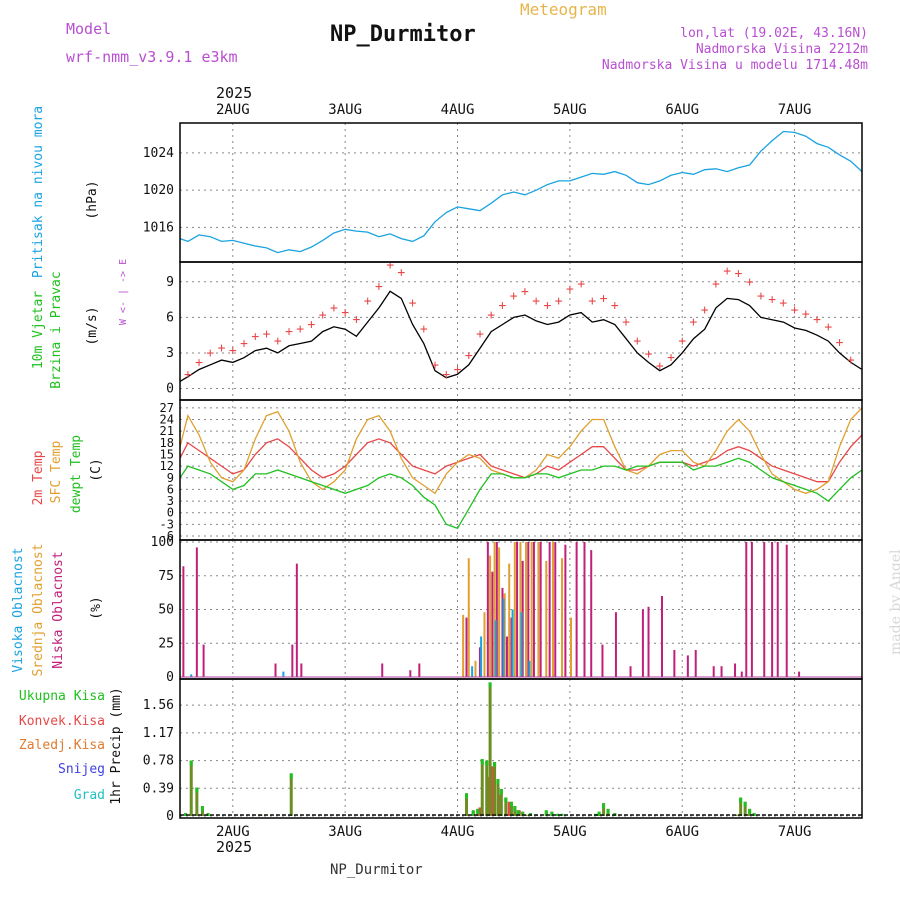 This screenshot has height=900, width=900. Describe the element at coordinates (158, 705) in the screenshot. I see `y-tick-label: 1.56` at that location.